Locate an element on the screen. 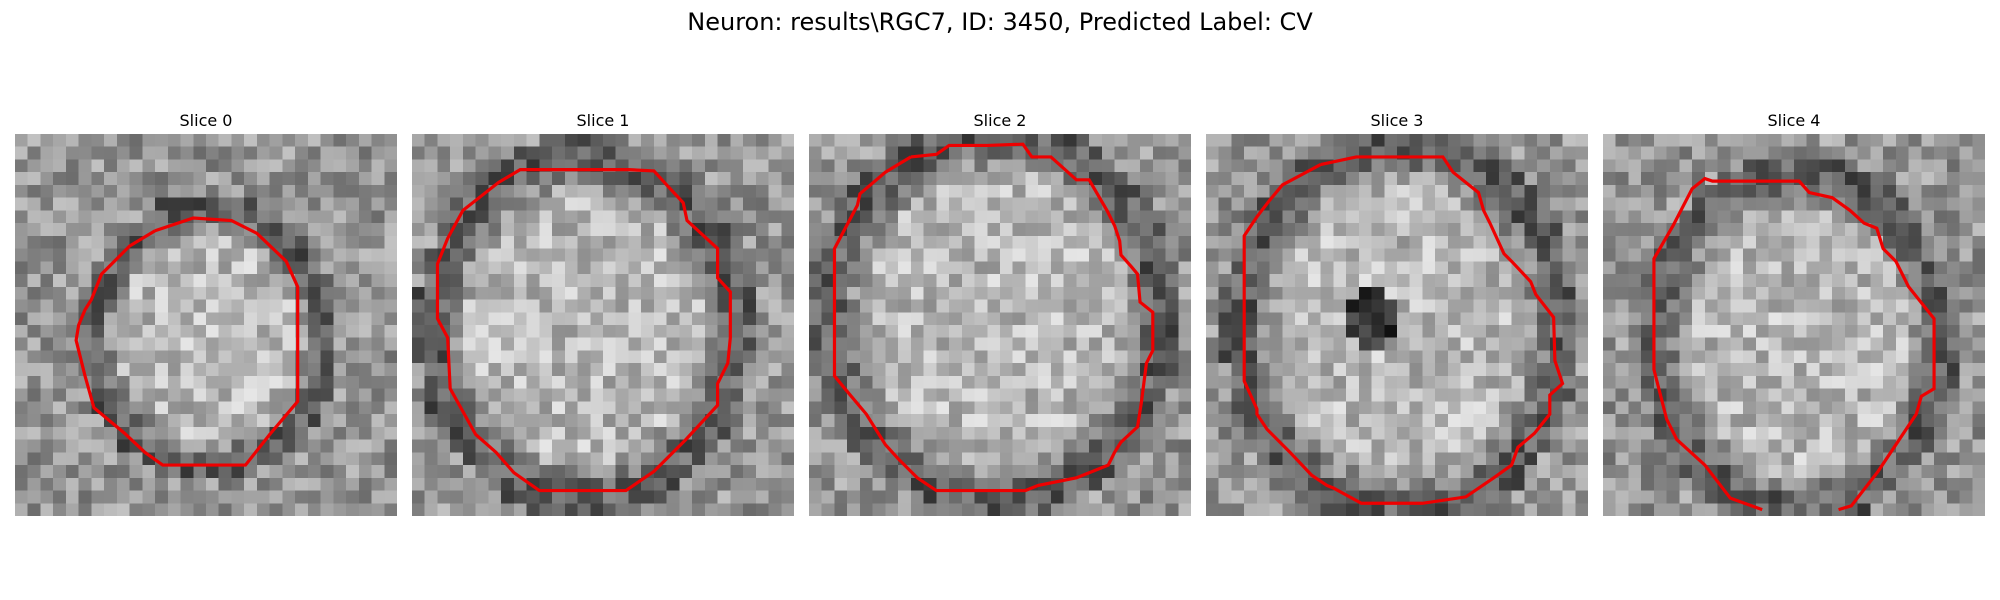 Image resolution: width=2000 pixels, height=600 pixels. slice-panel-4: Slice 4 is located at coordinates (1794, 312).